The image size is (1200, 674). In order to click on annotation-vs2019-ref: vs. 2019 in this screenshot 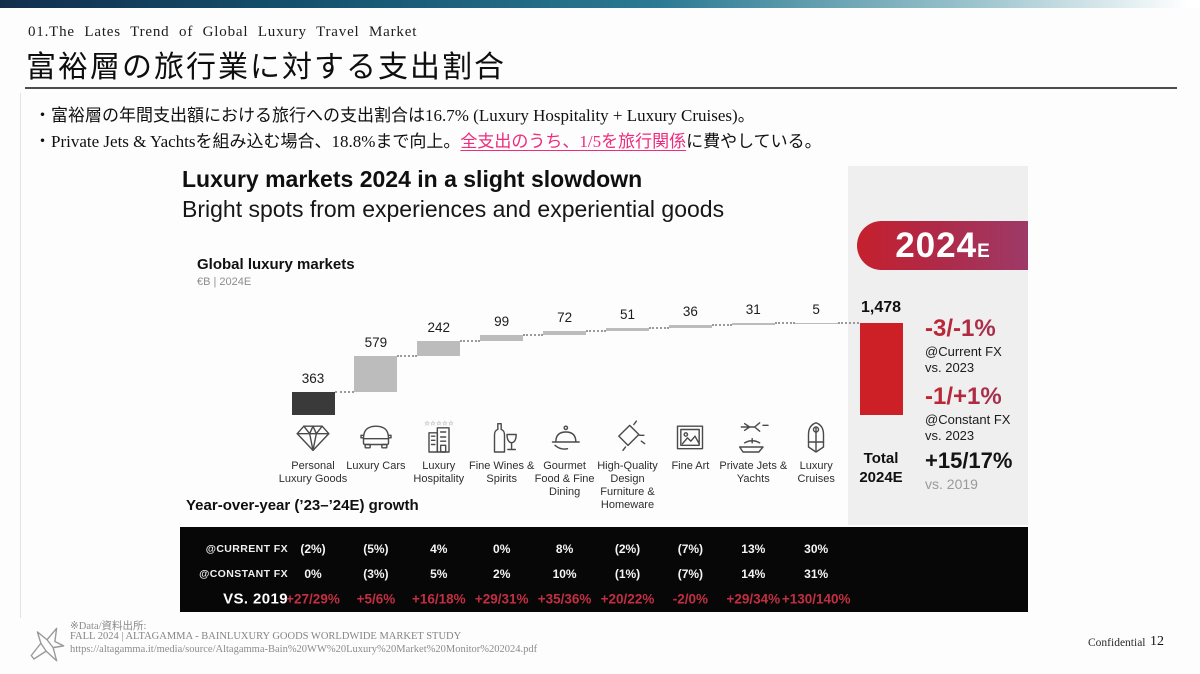, I will do `click(951, 484)`.